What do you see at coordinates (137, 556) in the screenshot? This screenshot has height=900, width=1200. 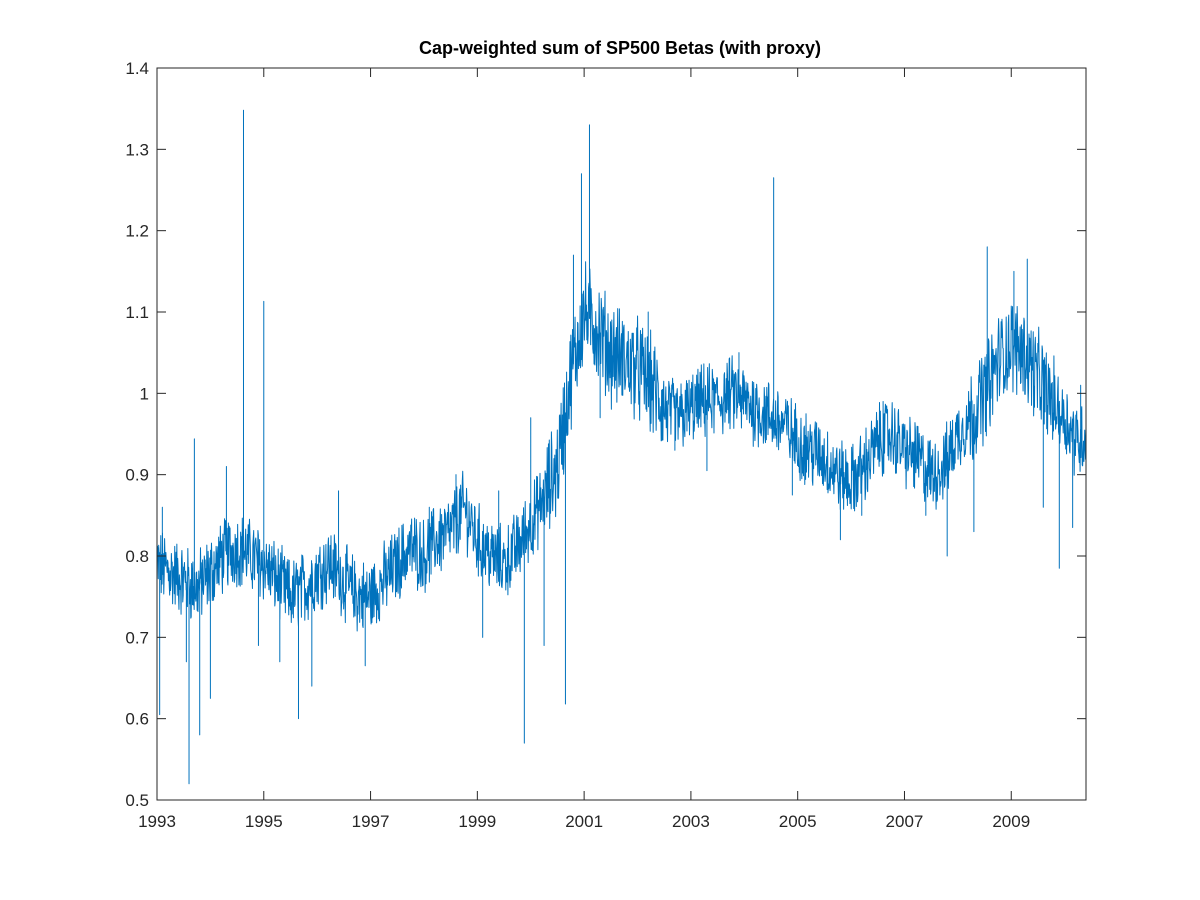 I see `y-tick-label: 0.8` at bounding box center [137, 556].